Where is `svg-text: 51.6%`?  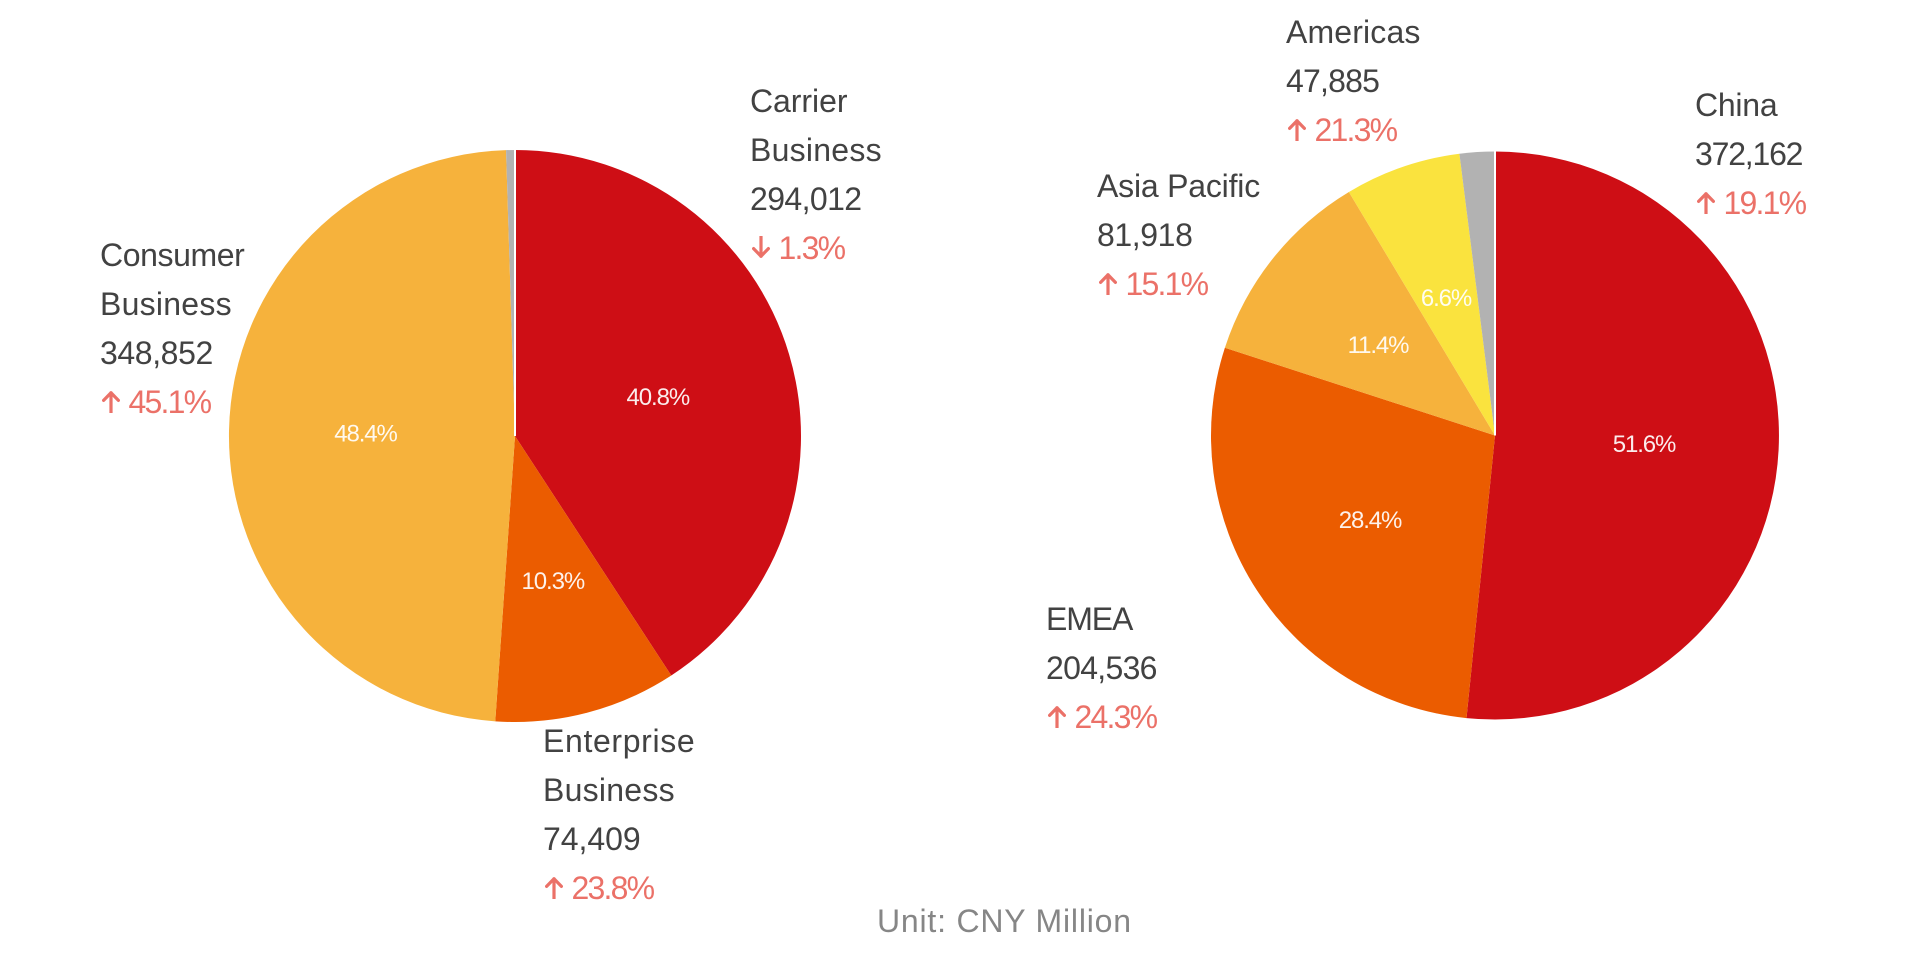 svg-text: 51.6% is located at coordinates (1644, 444).